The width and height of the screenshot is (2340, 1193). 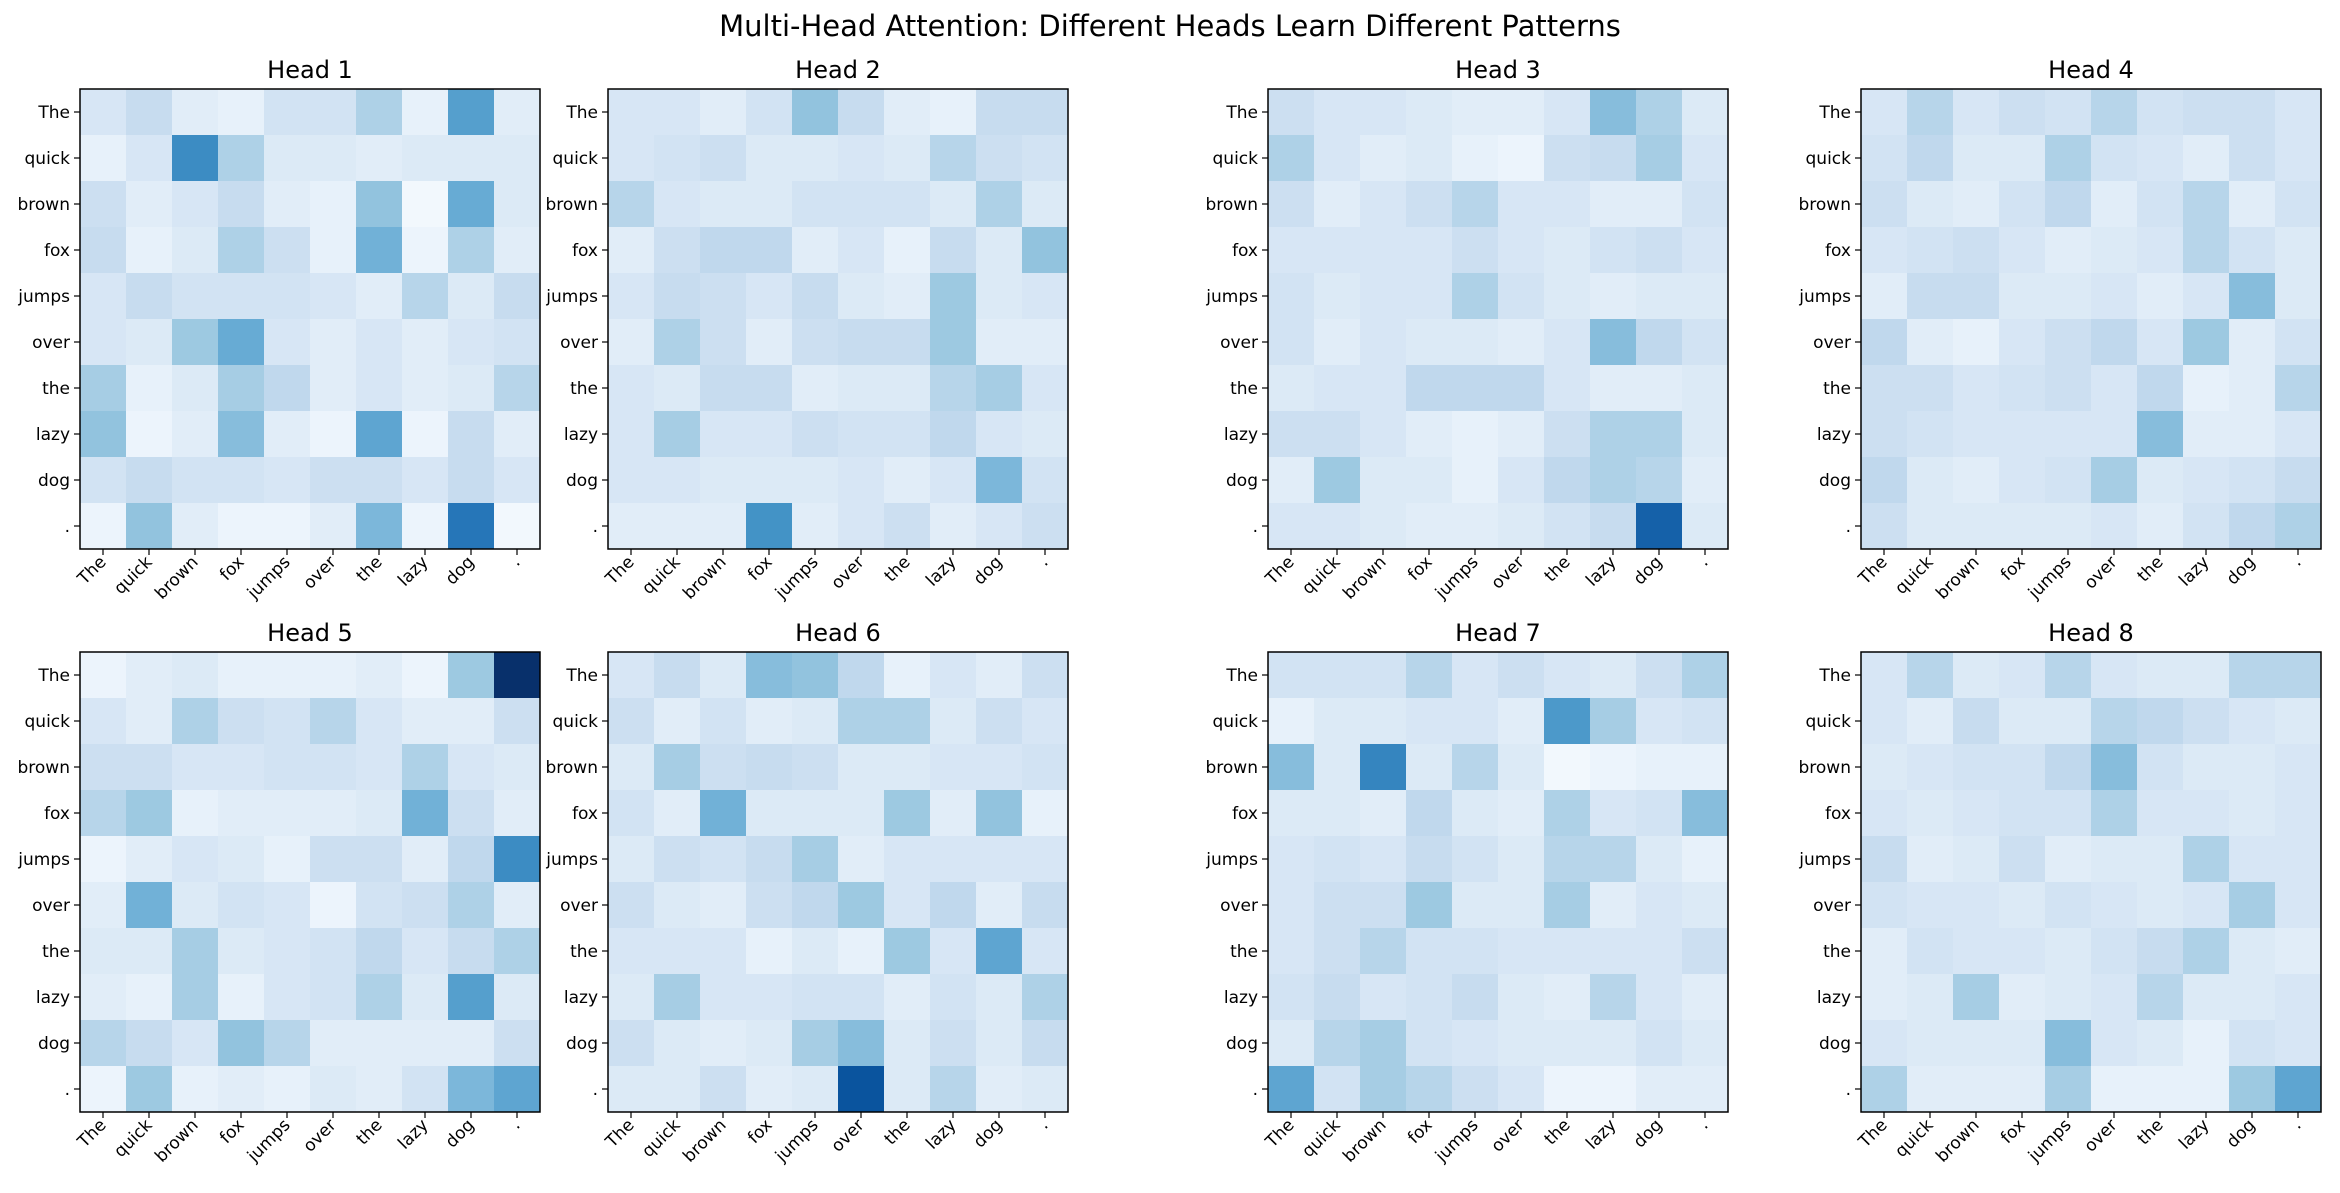 I want to click on y-tick-label: the, so click(x=584, y=389).